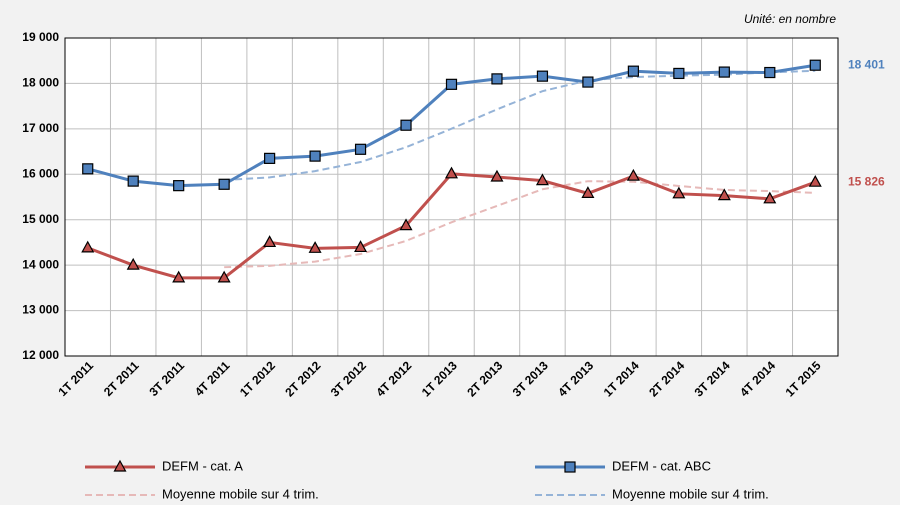 This screenshot has width=900, height=505. I want to click on x-tick-label: 2T 2011, so click(121, 378).